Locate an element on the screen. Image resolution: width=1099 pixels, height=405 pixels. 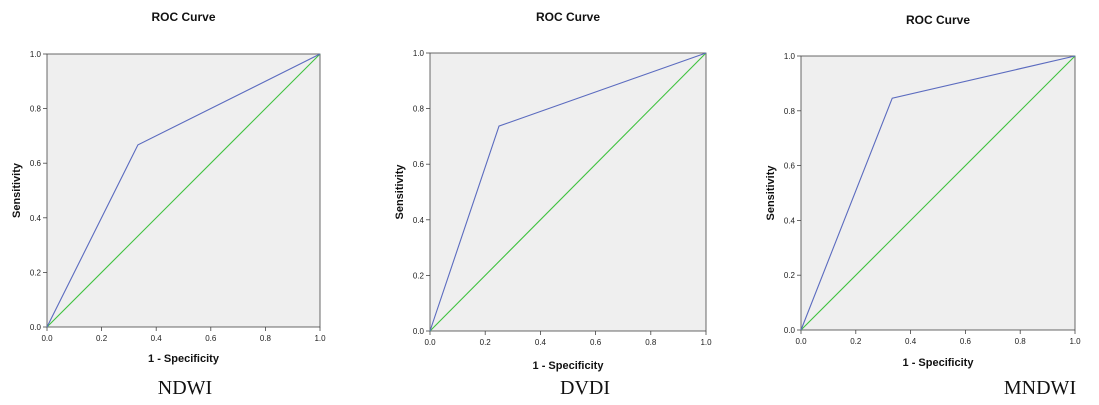
caption-dvdi: DVDI is located at coordinates (585, 388).